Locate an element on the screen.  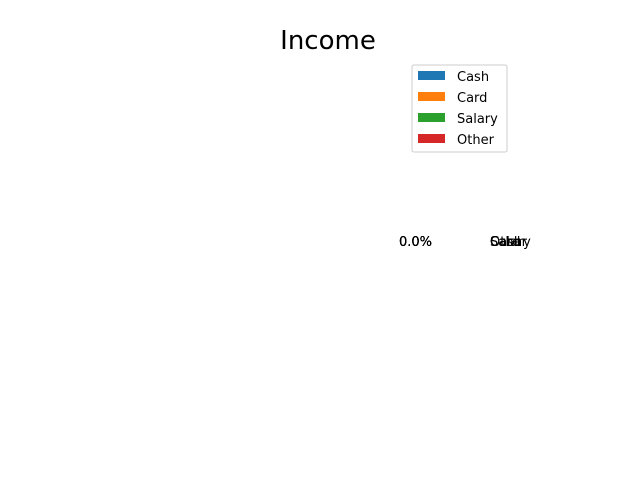
legend: Cash Card Salary Other is located at coordinates (459, 108).